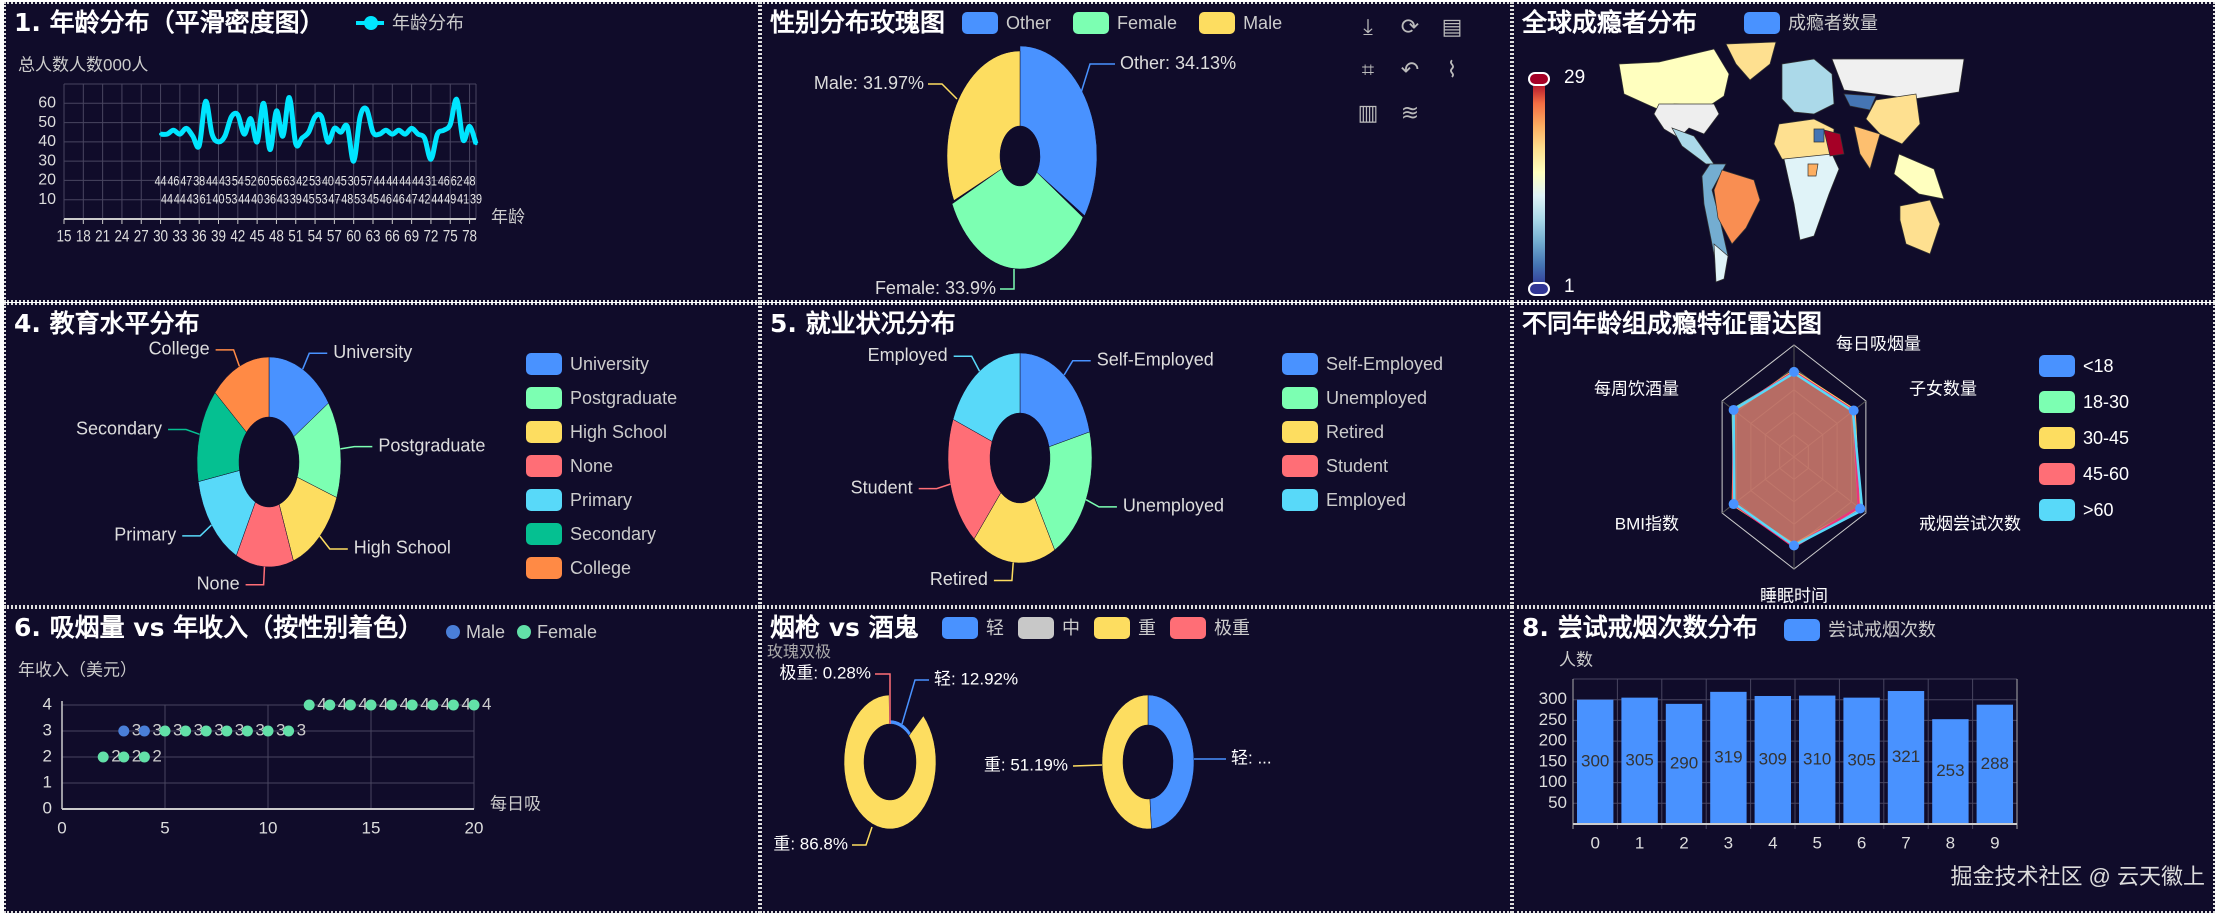  Describe the element at coordinates (1333, 432) in the screenshot. I see `legend-item-retired: Retired` at that location.